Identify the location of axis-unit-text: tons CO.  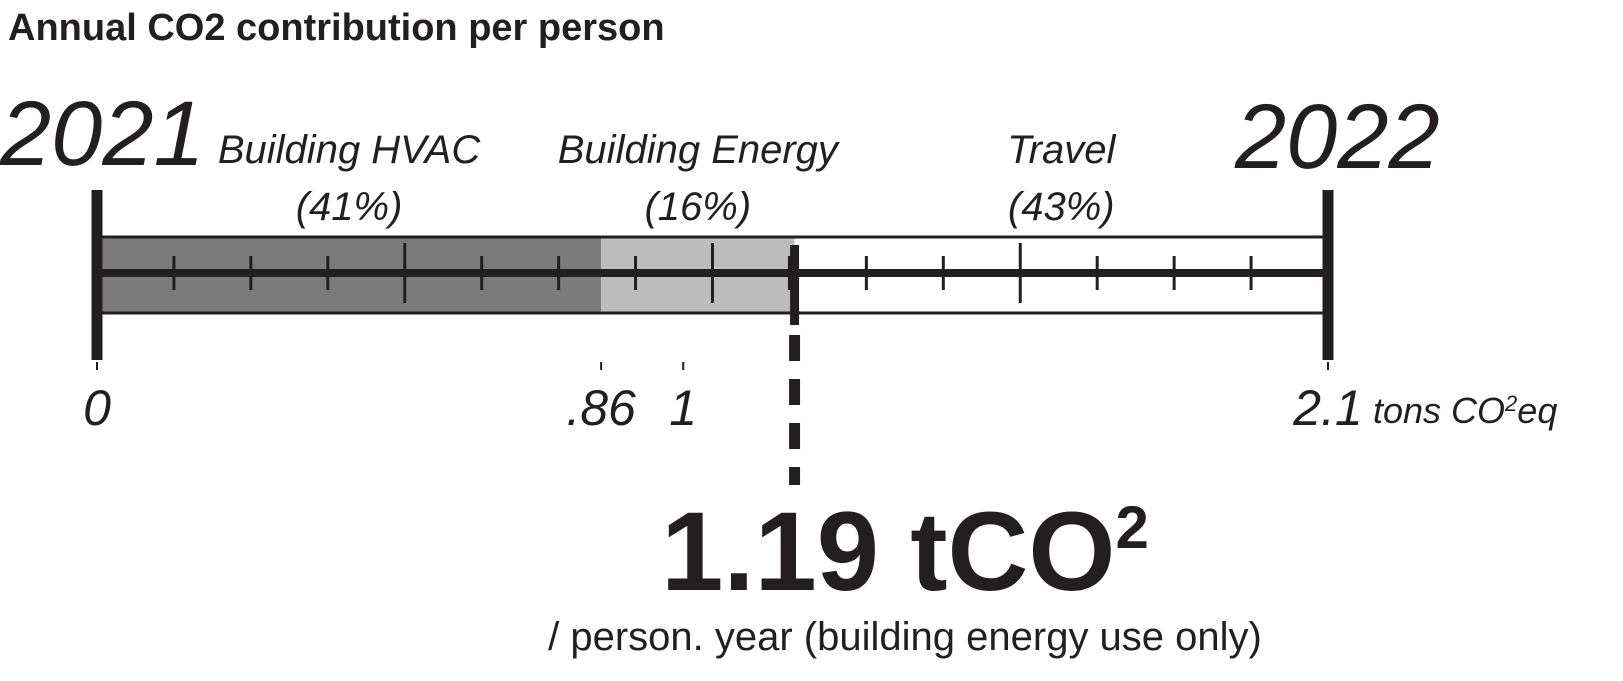
(1439, 410).